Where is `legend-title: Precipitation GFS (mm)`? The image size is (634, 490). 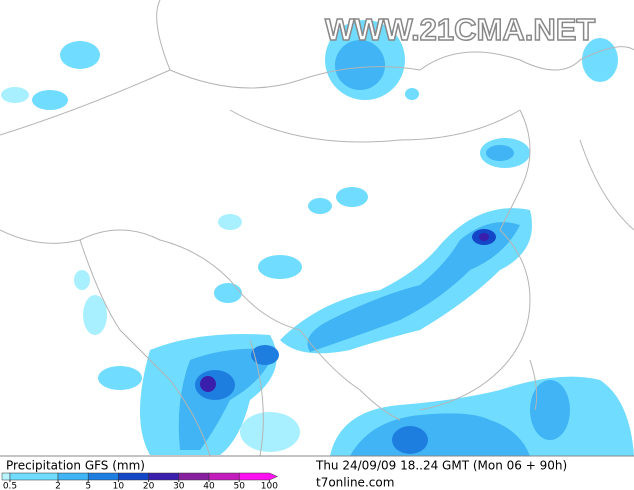
legend-title: Precipitation GFS (mm) is located at coordinates (75, 466).